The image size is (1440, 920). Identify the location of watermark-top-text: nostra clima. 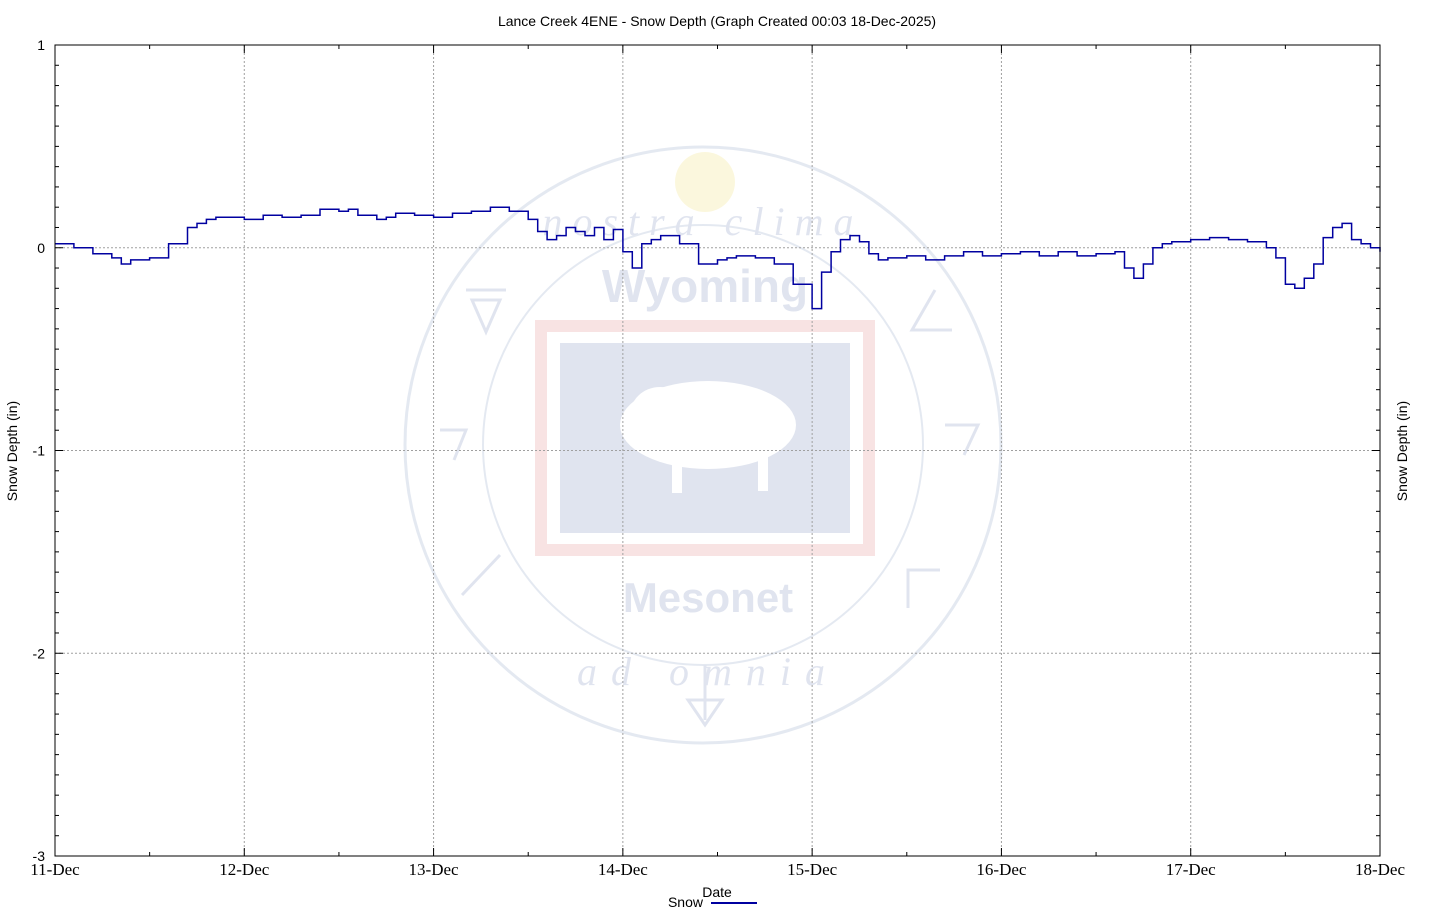
(702, 221).